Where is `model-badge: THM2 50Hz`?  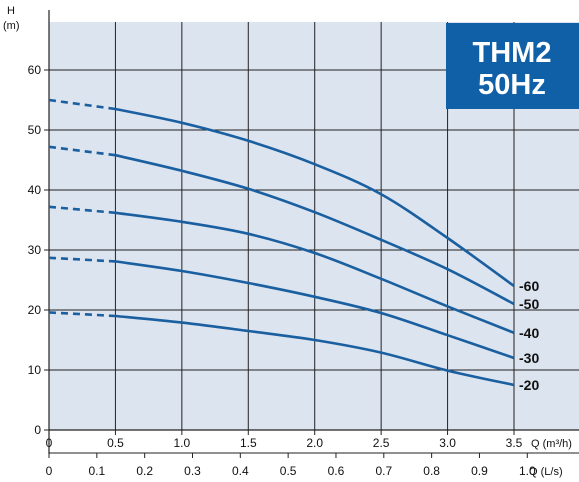
model-badge: THM2 50Hz is located at coordinates (512, 66).